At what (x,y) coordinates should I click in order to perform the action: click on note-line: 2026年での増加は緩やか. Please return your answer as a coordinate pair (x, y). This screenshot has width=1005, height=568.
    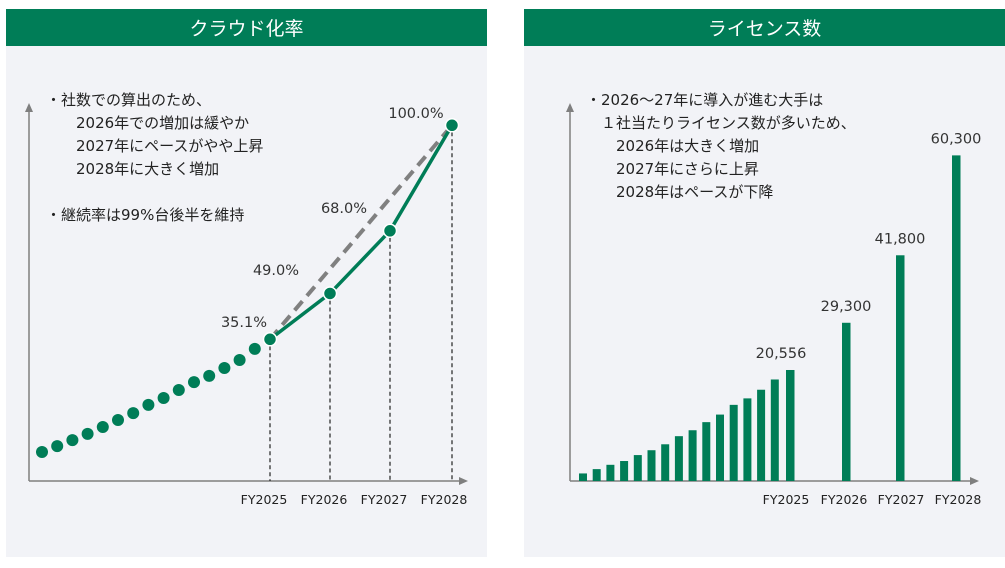
    Looking at the image, I should click on (148, 123).